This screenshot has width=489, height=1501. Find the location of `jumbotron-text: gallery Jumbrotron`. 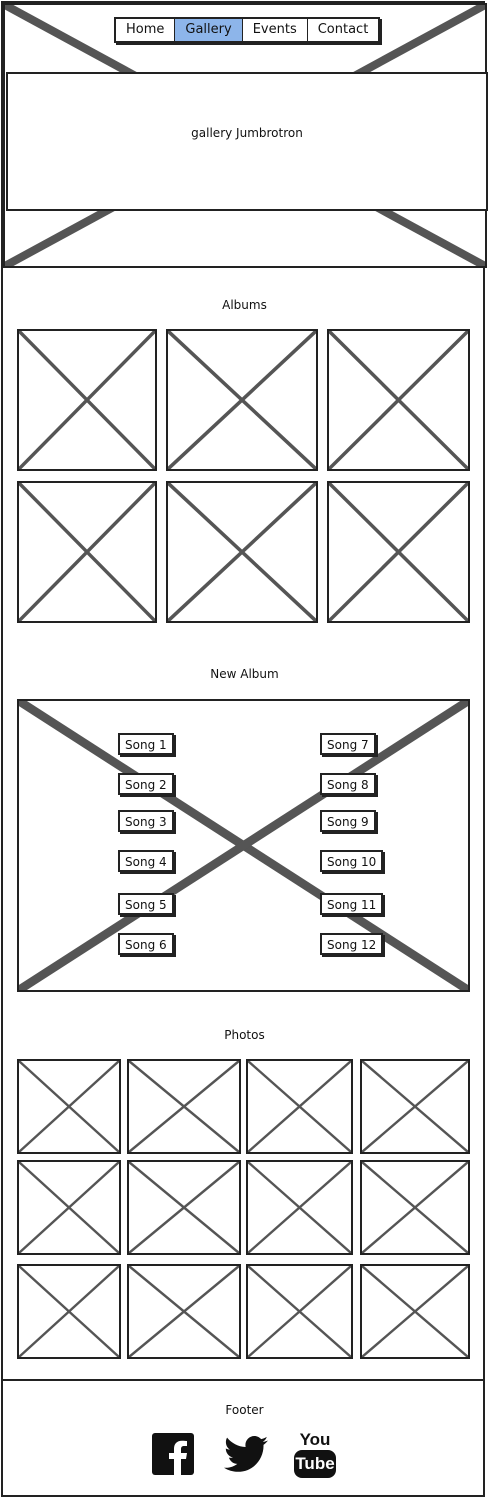

jumbotron-text: gallery Jumbrotron is located at coordinates (247, 133).